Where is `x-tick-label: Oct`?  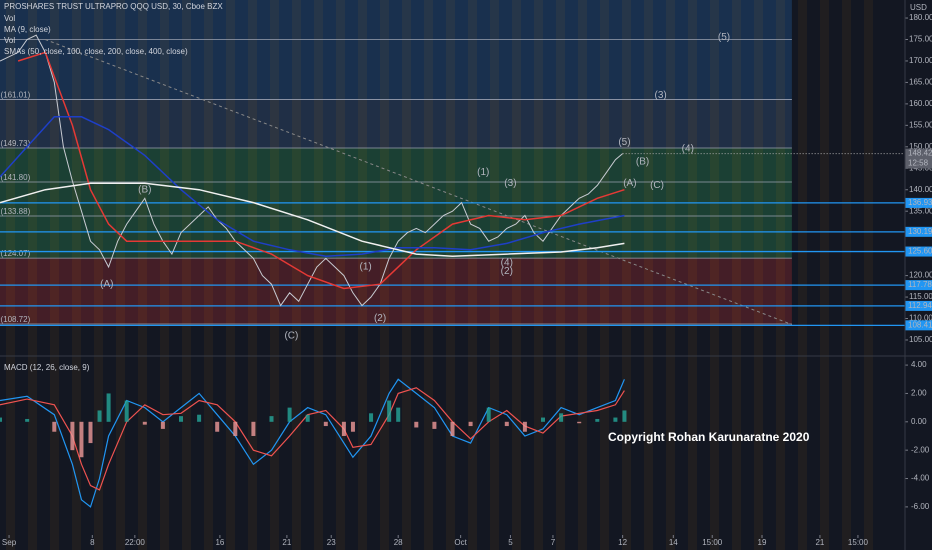 x-tick-label: Oct is located at coordinates (460, 542).